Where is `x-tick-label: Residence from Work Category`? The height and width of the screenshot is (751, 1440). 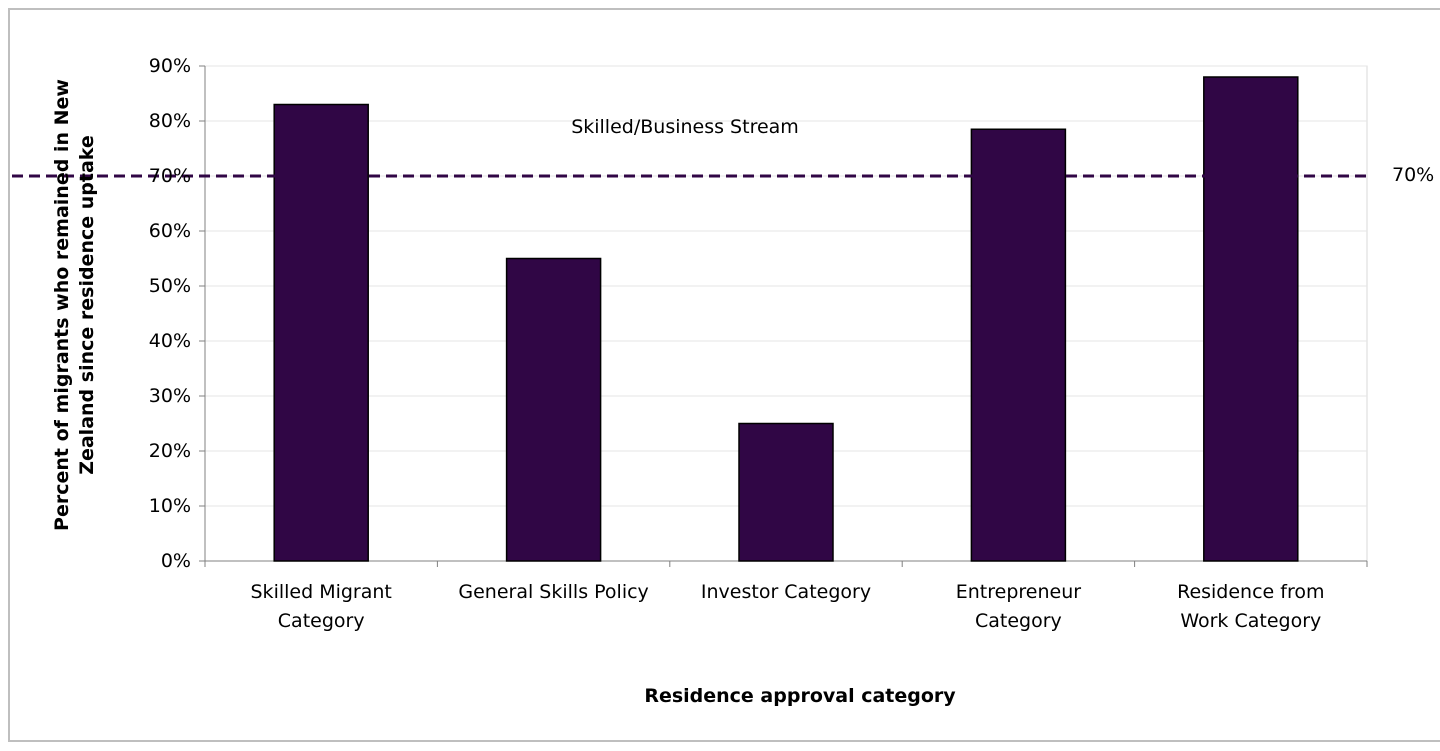 x-tick-label: Residence from Work Category is located at coordinates (1251, 606).